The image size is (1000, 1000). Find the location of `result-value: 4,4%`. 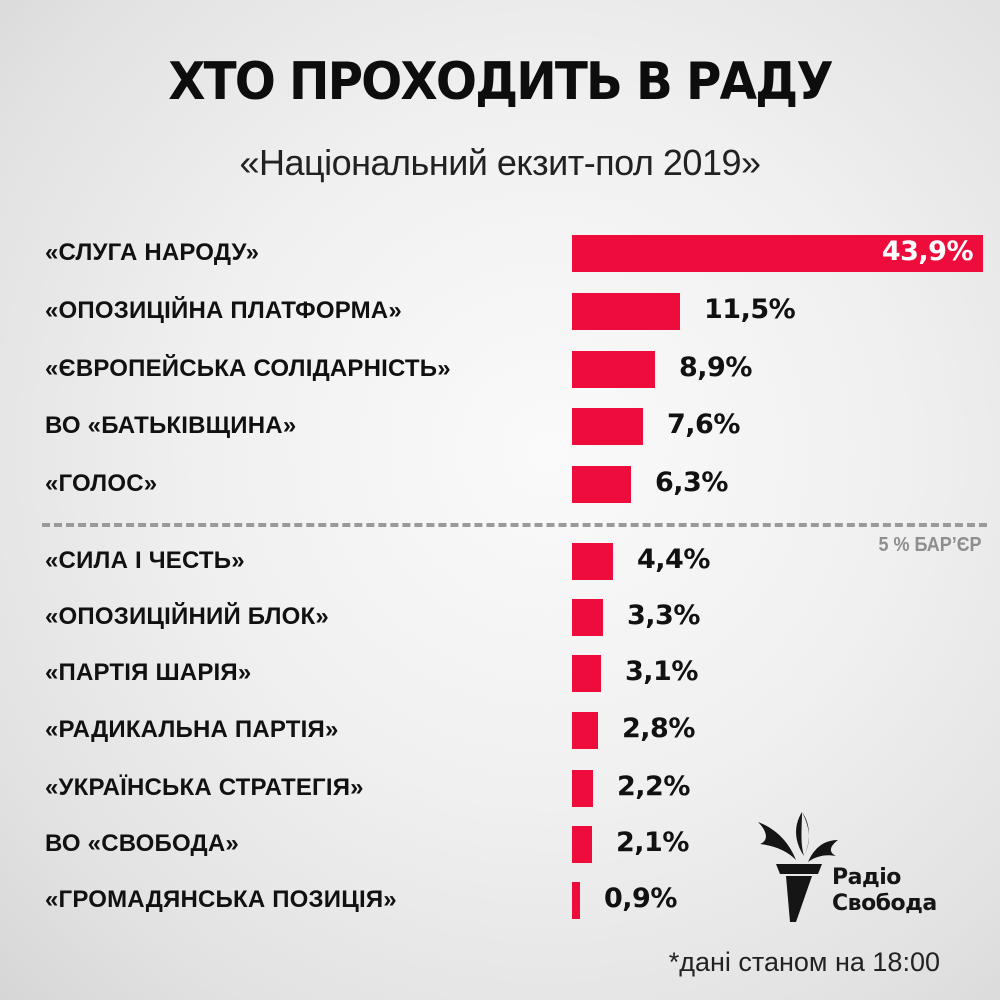

result-value: 4,4% is located at coordinates (673, 559).